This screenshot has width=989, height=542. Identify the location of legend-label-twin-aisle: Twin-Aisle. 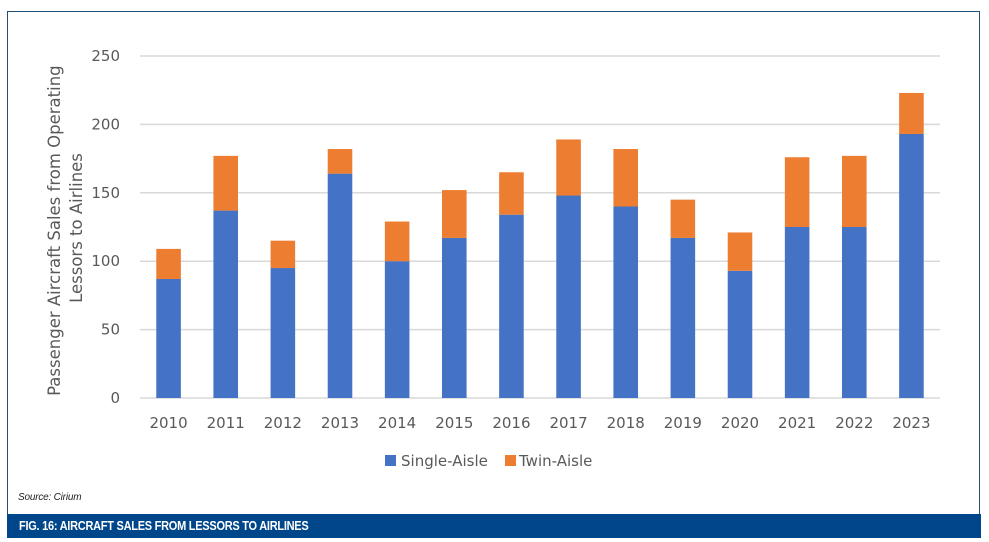
(555, 461).